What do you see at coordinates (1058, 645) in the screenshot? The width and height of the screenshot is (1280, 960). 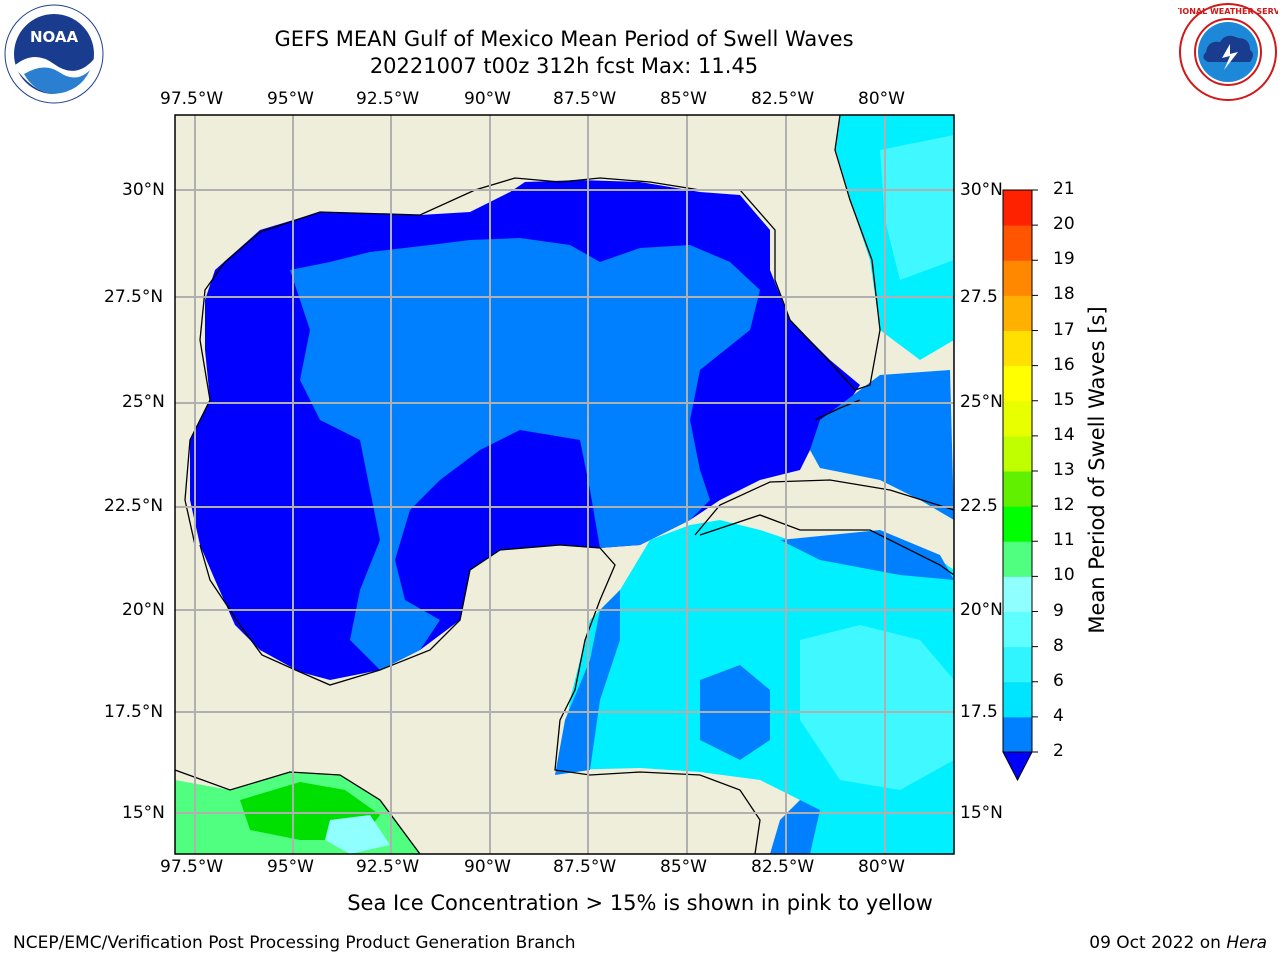 I see `colorbar-tick-label: 8` at bounding box center [1058, 645].